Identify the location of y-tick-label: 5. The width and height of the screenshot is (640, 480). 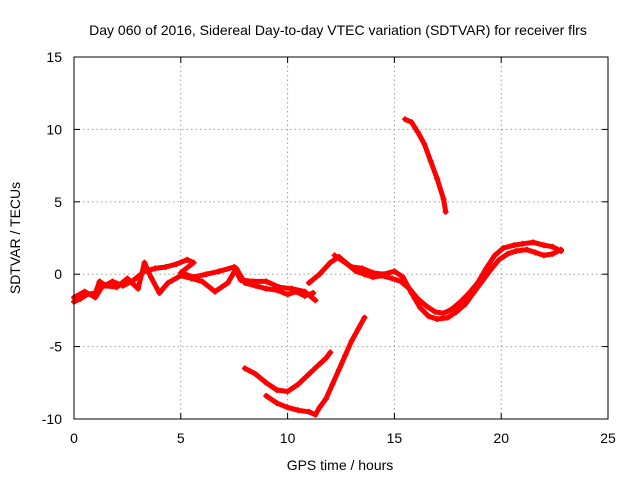
(58, 202).